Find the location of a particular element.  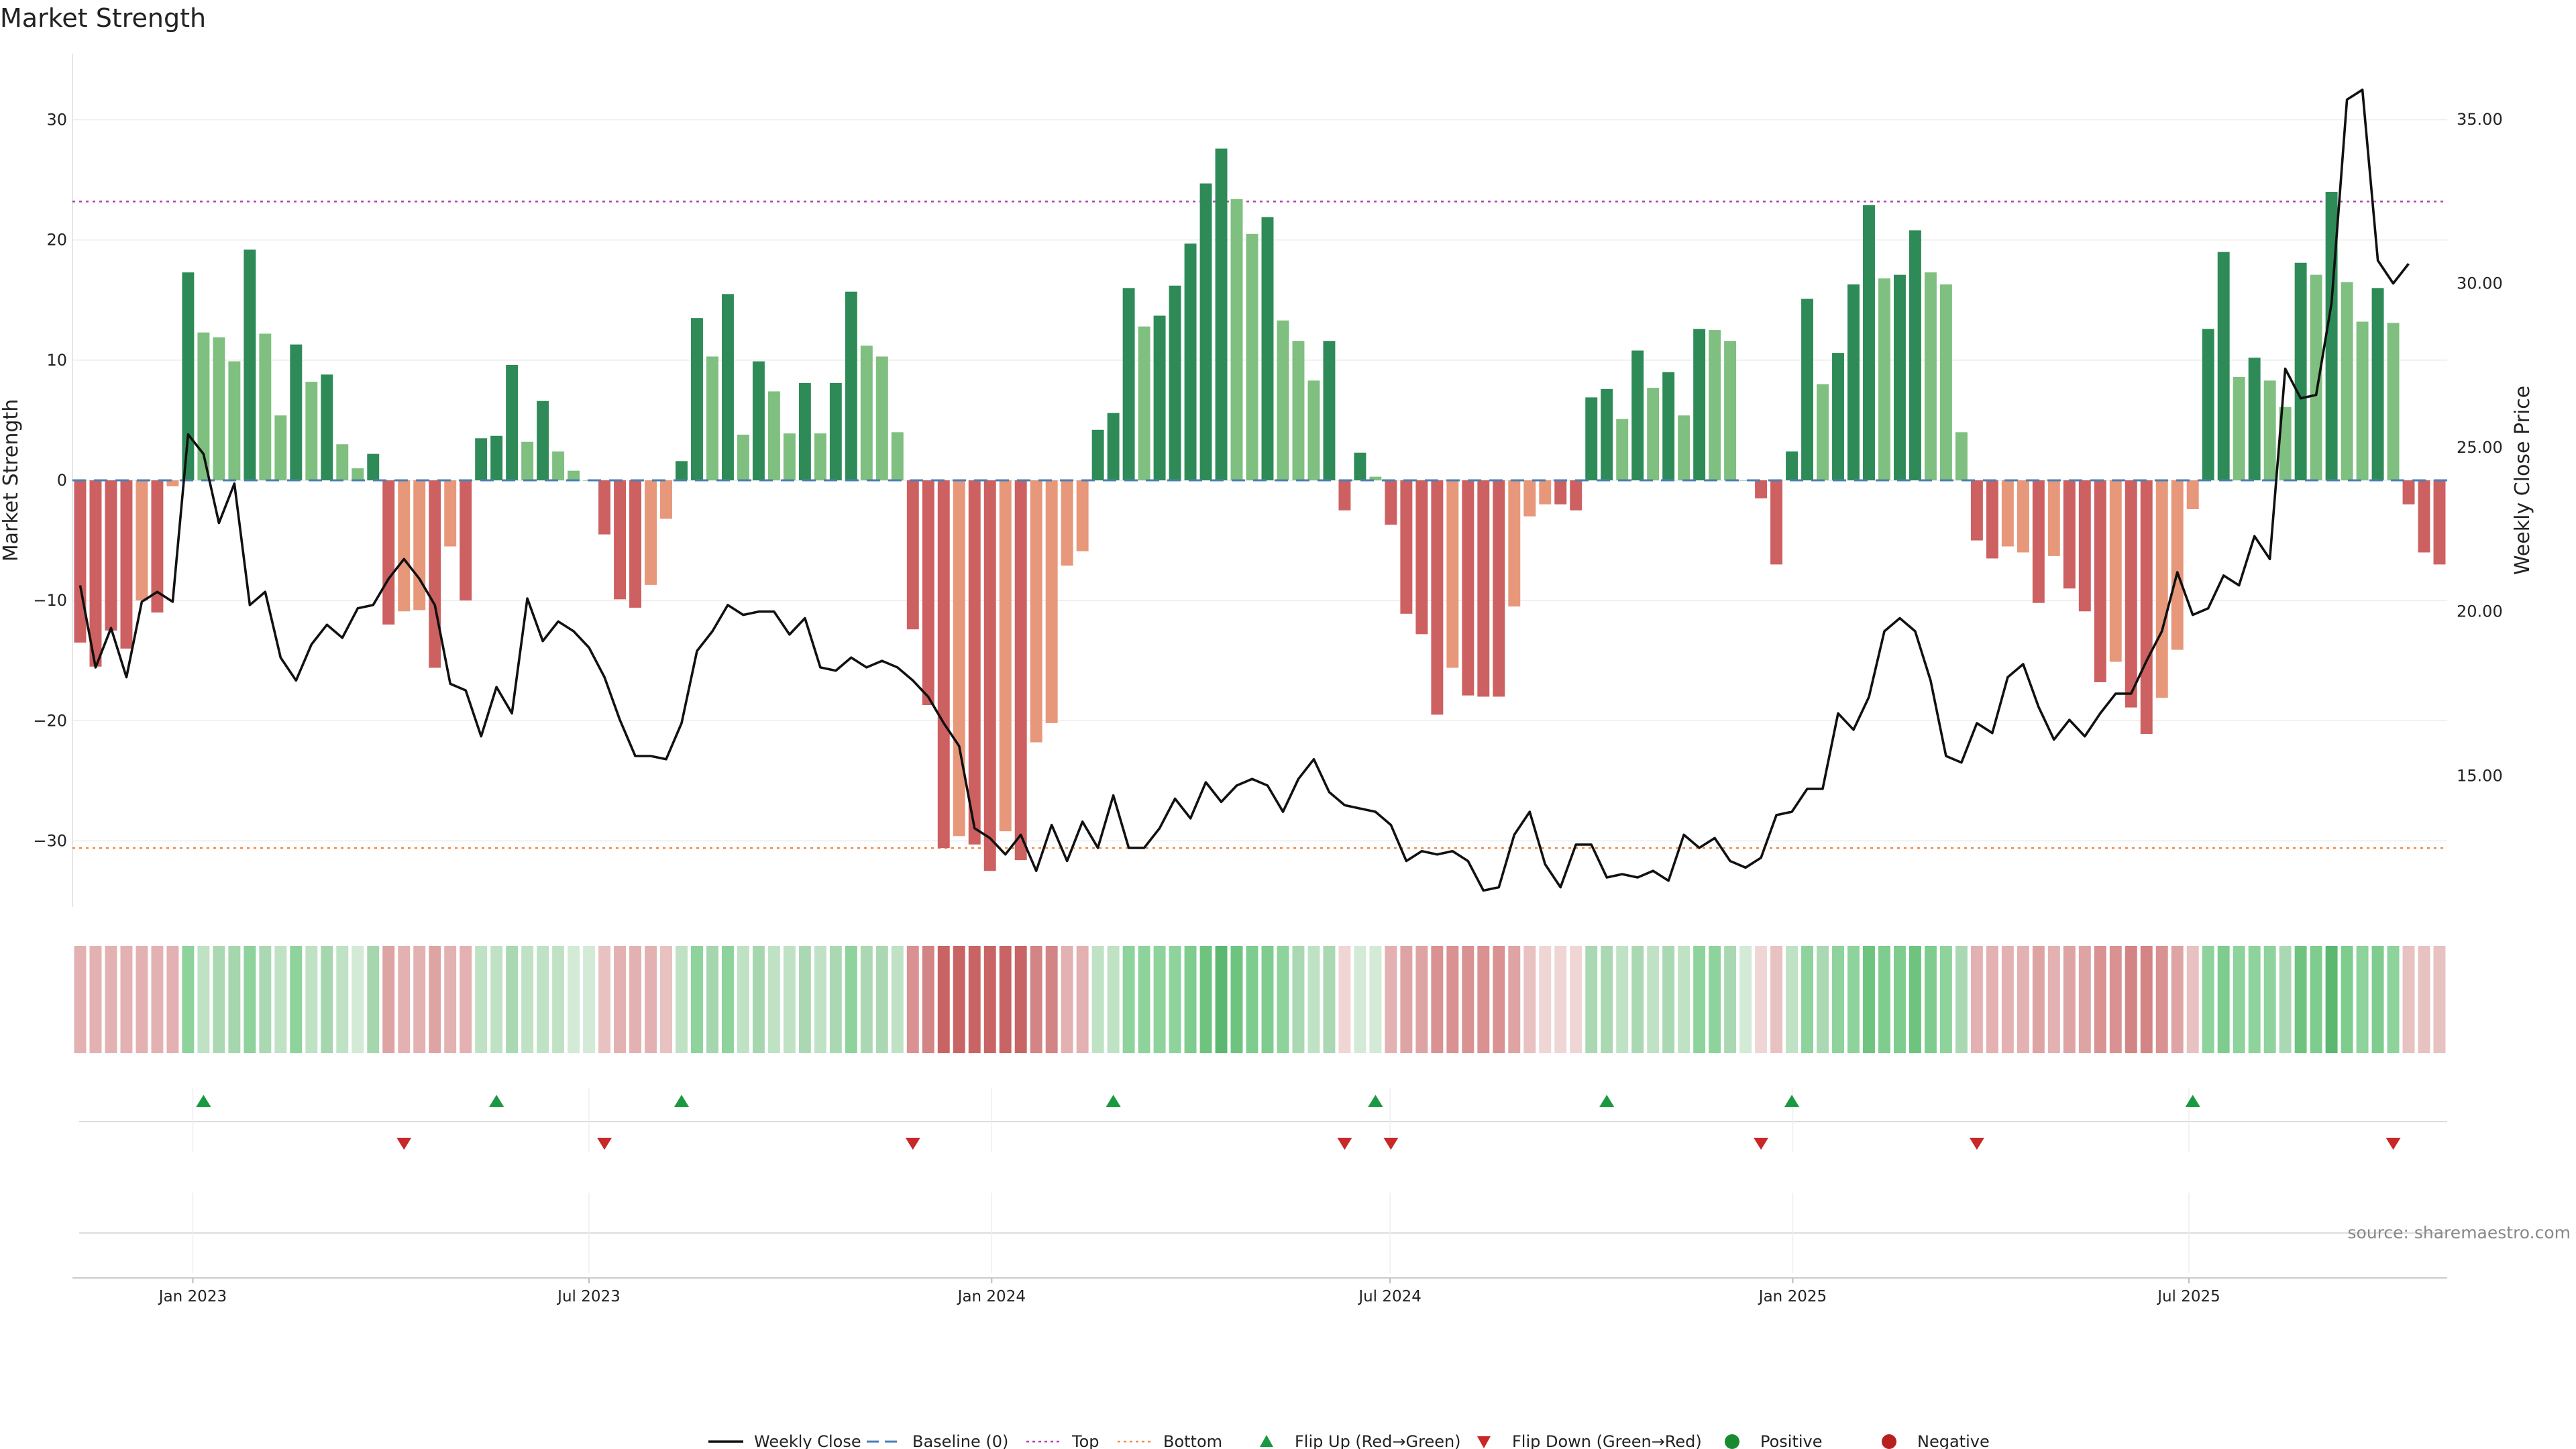

y-tick-label: −10 is located at coordinates (50, 600).